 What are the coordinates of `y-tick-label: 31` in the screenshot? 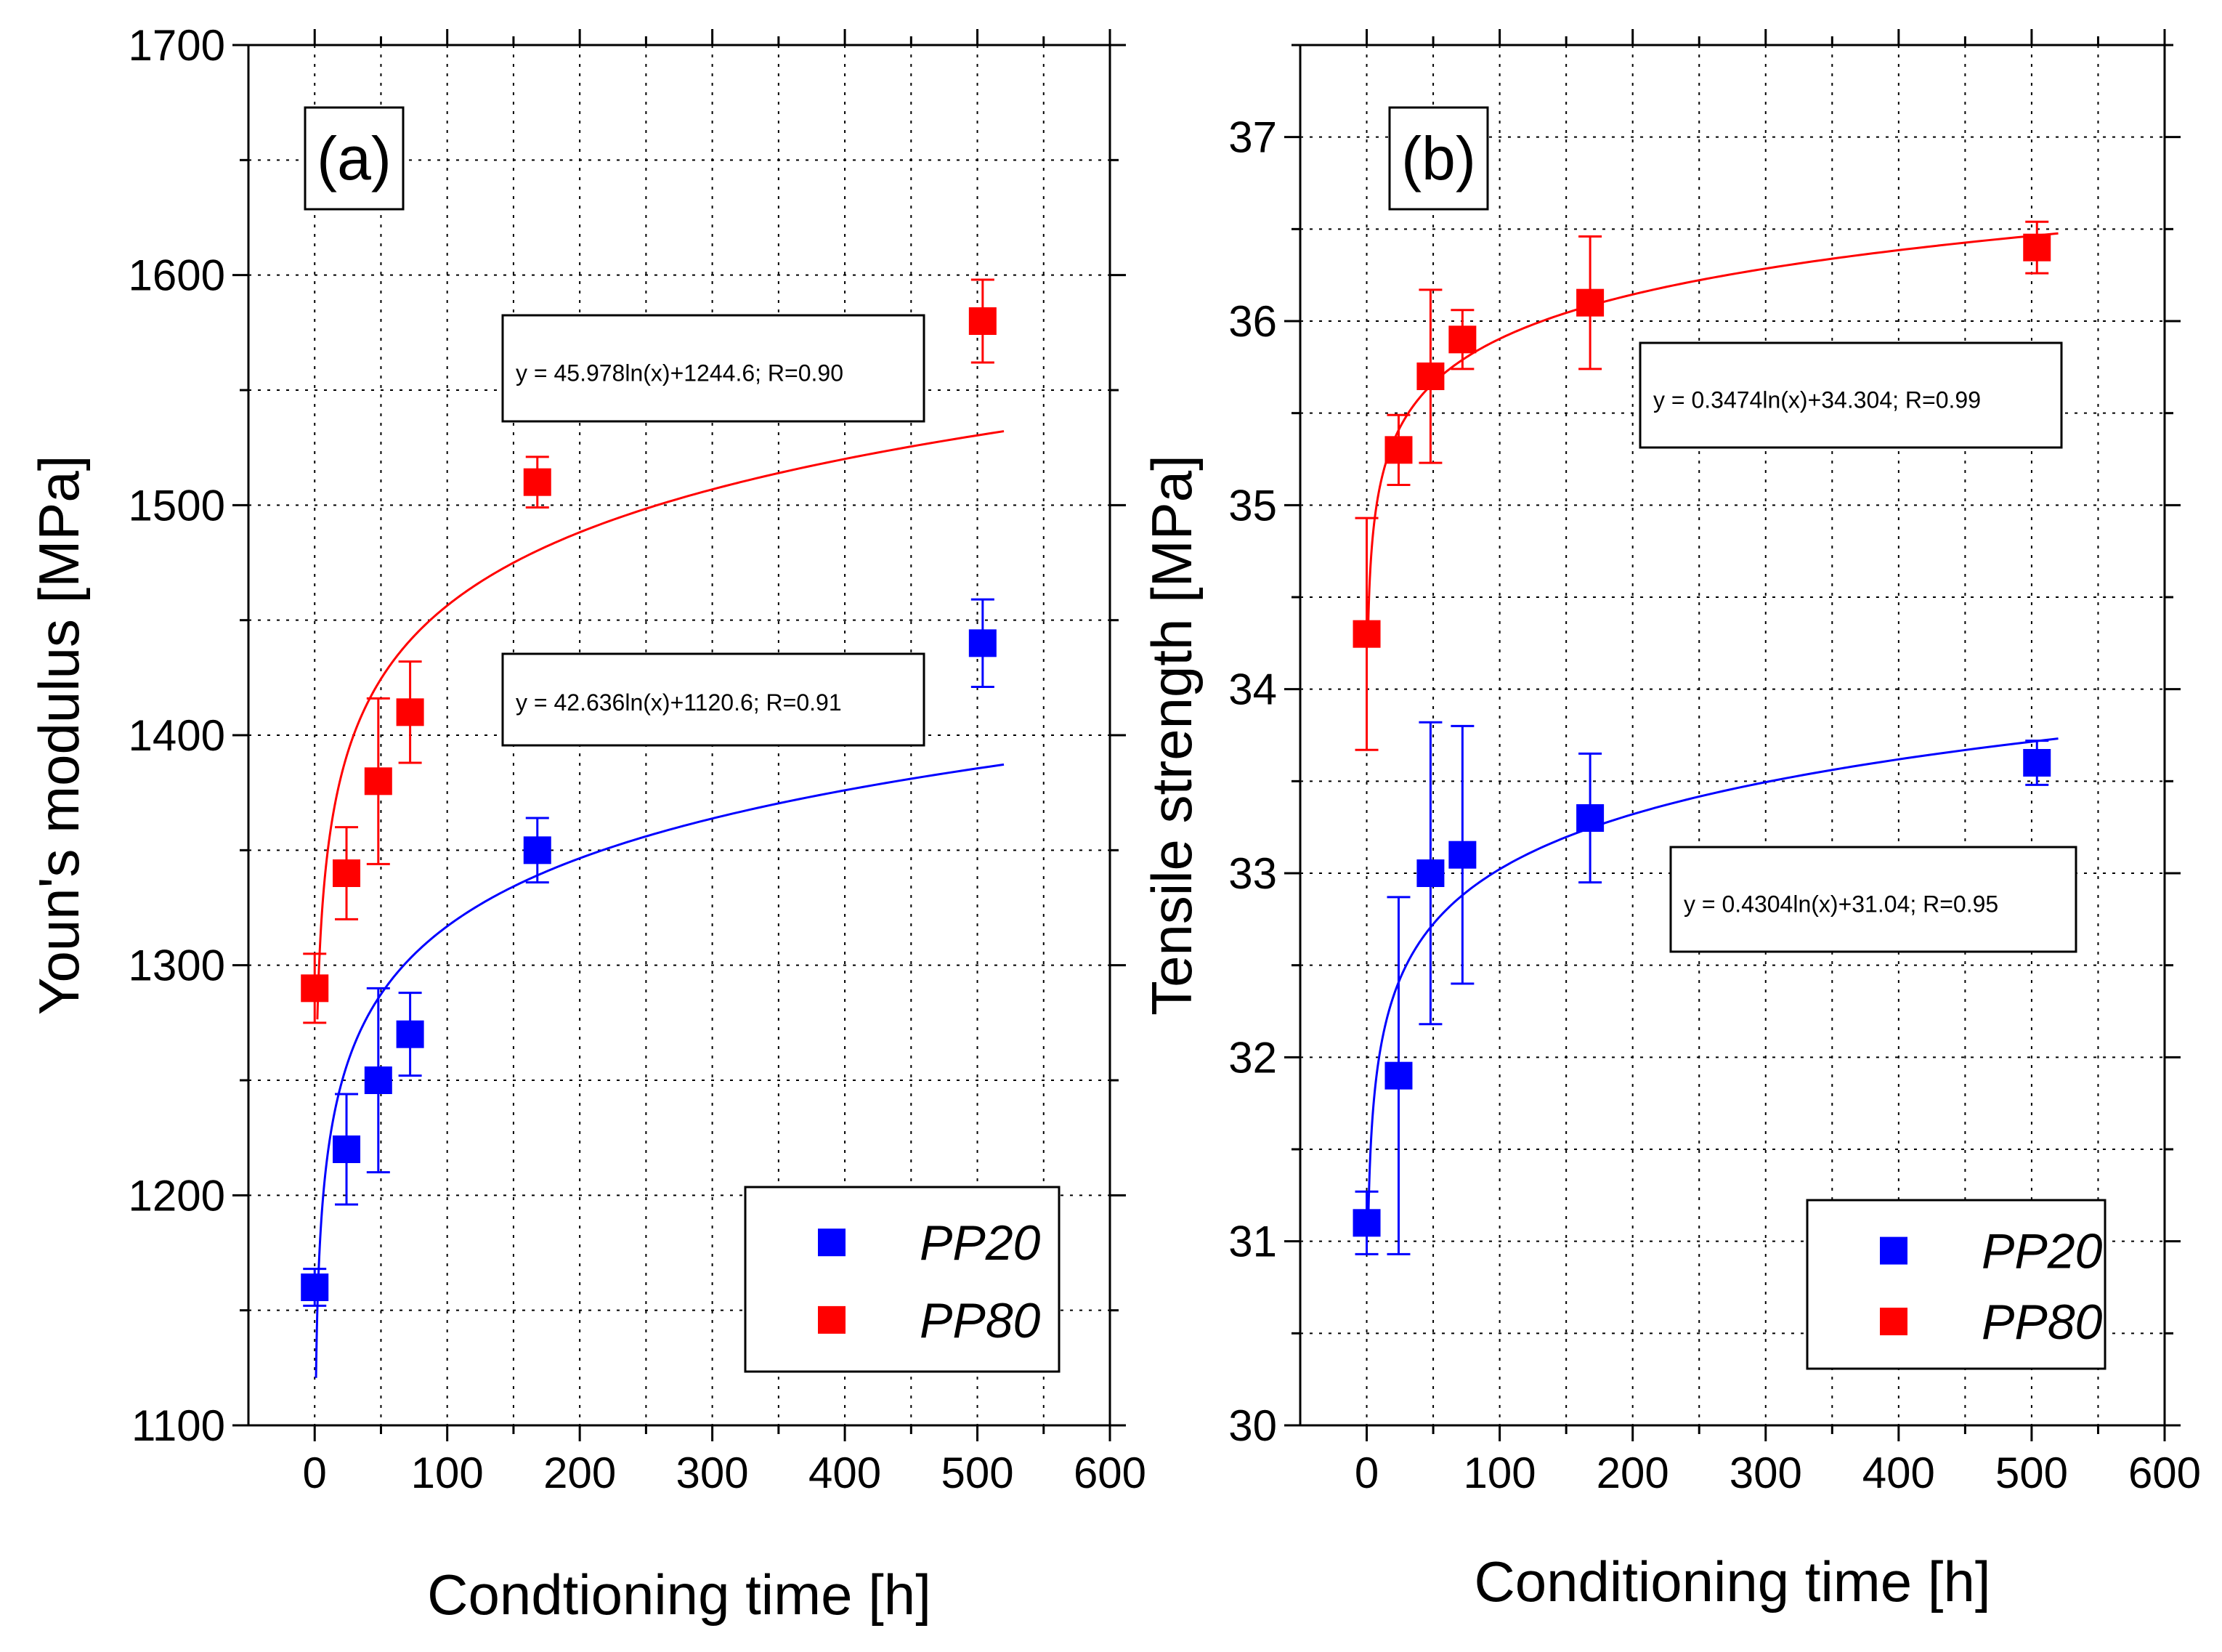 It's located at (1252, 1242).